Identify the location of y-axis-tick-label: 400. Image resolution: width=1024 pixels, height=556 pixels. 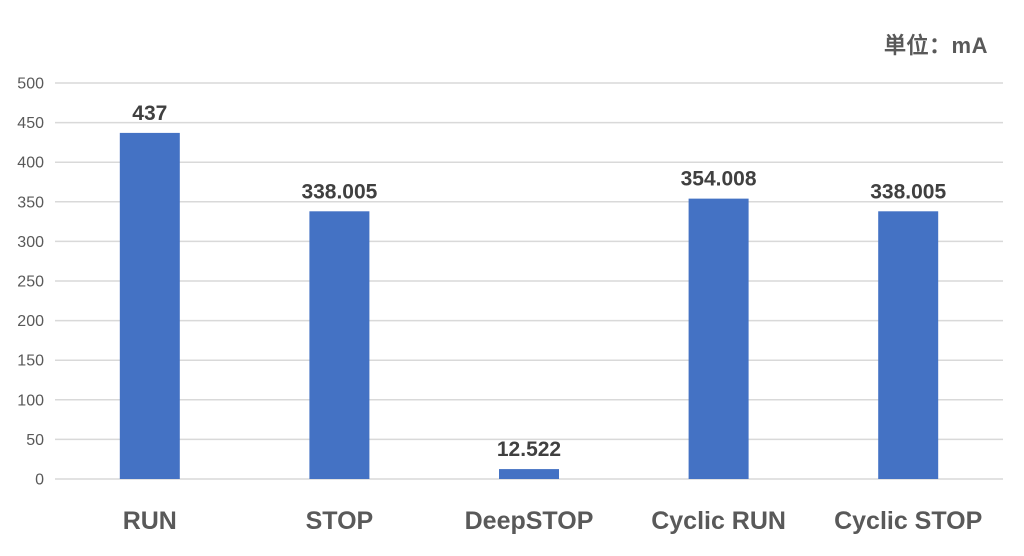
(30, 163).